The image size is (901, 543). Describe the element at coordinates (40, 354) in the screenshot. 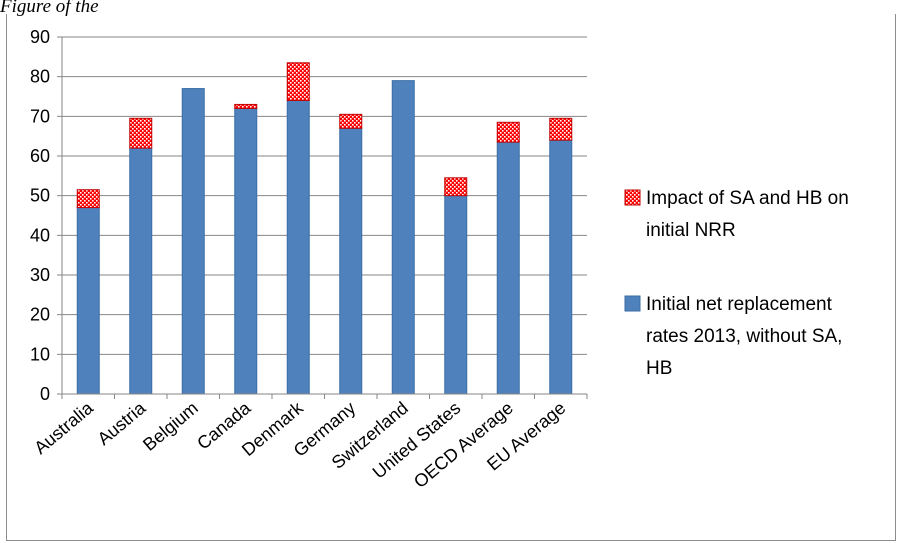

I see `y-tick-label: 10` at that location.